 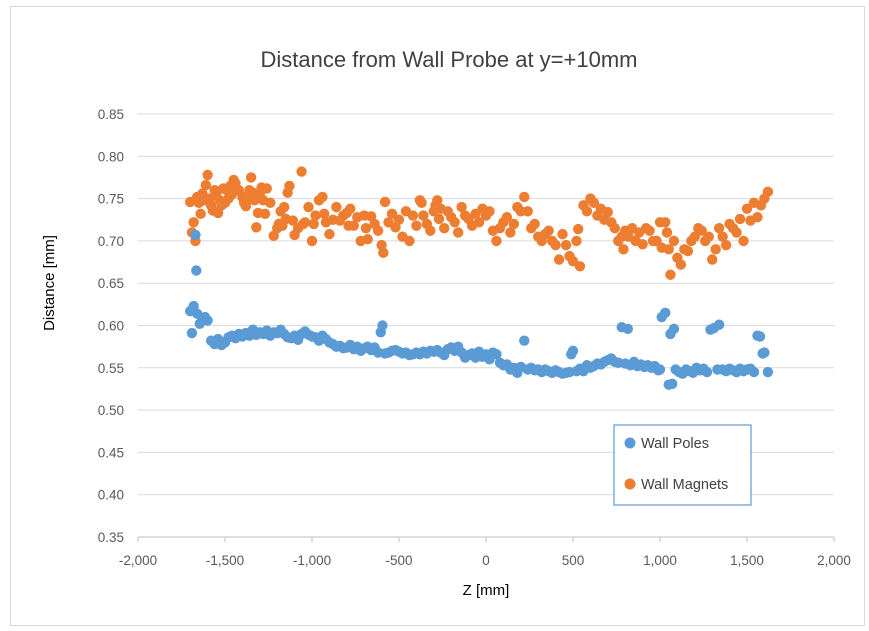 What do you see at coordinates (479, 223) in the screenshot?
I see `series-wall-magnets` at bounding box center [479, 223].